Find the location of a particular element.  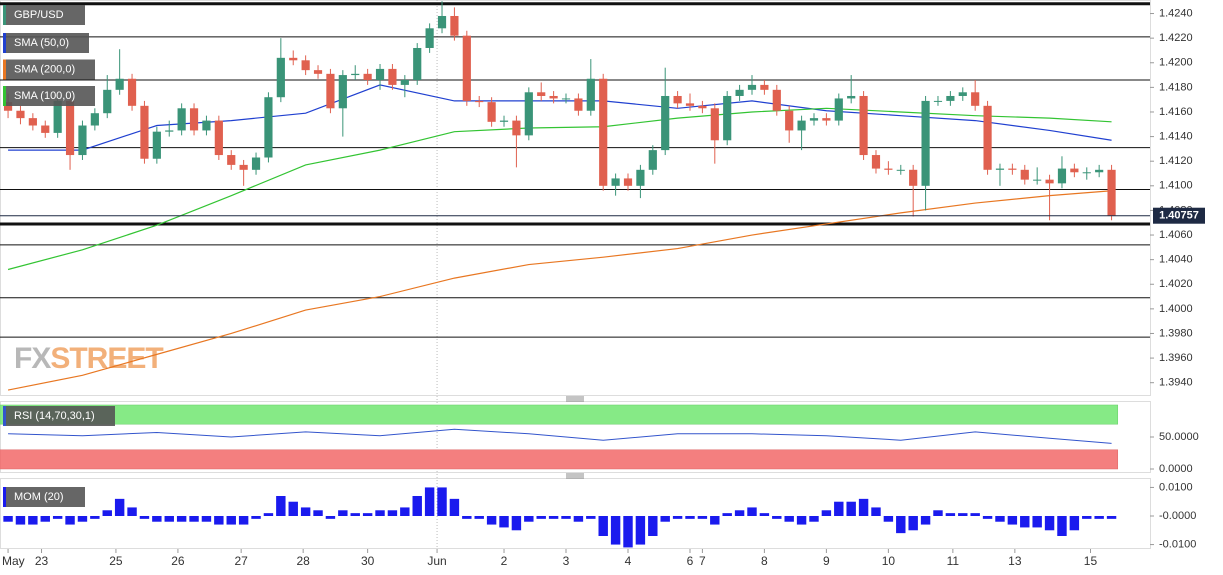

x-tick-label: 13 is located at coordinates (1015, 561).